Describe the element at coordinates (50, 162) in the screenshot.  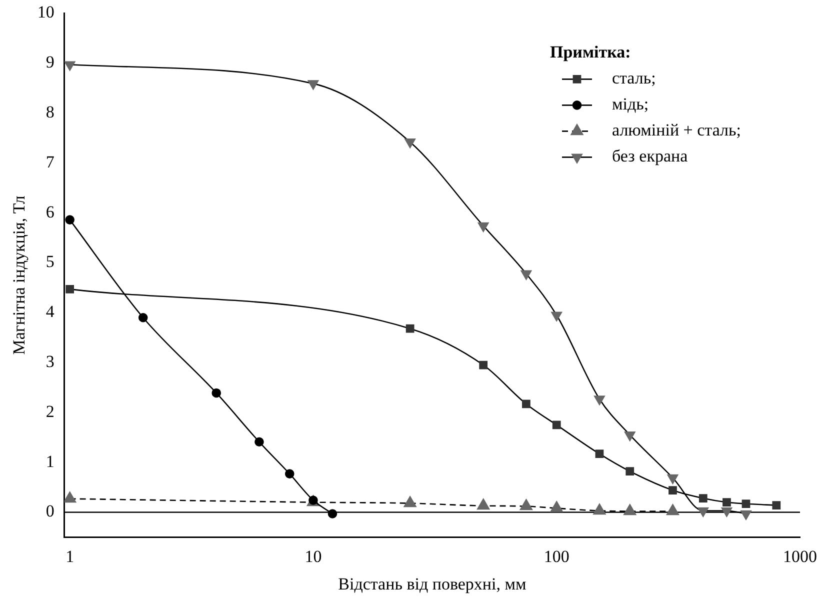
I see `y-tick-label: 7` at that location.